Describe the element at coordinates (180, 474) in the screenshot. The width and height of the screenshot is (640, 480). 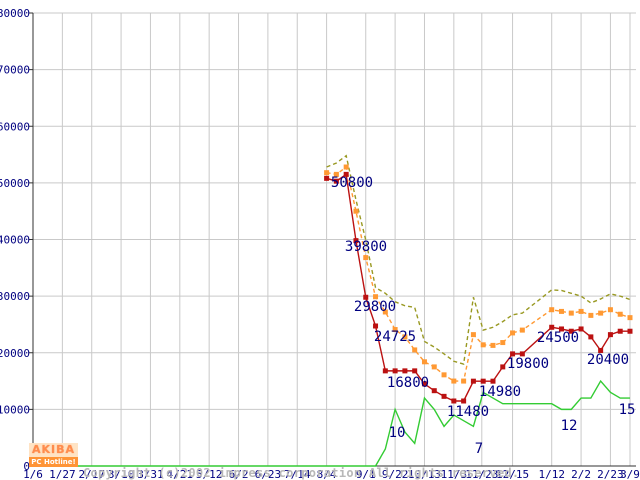
I see `x-tick-label: 4/21` at that location.